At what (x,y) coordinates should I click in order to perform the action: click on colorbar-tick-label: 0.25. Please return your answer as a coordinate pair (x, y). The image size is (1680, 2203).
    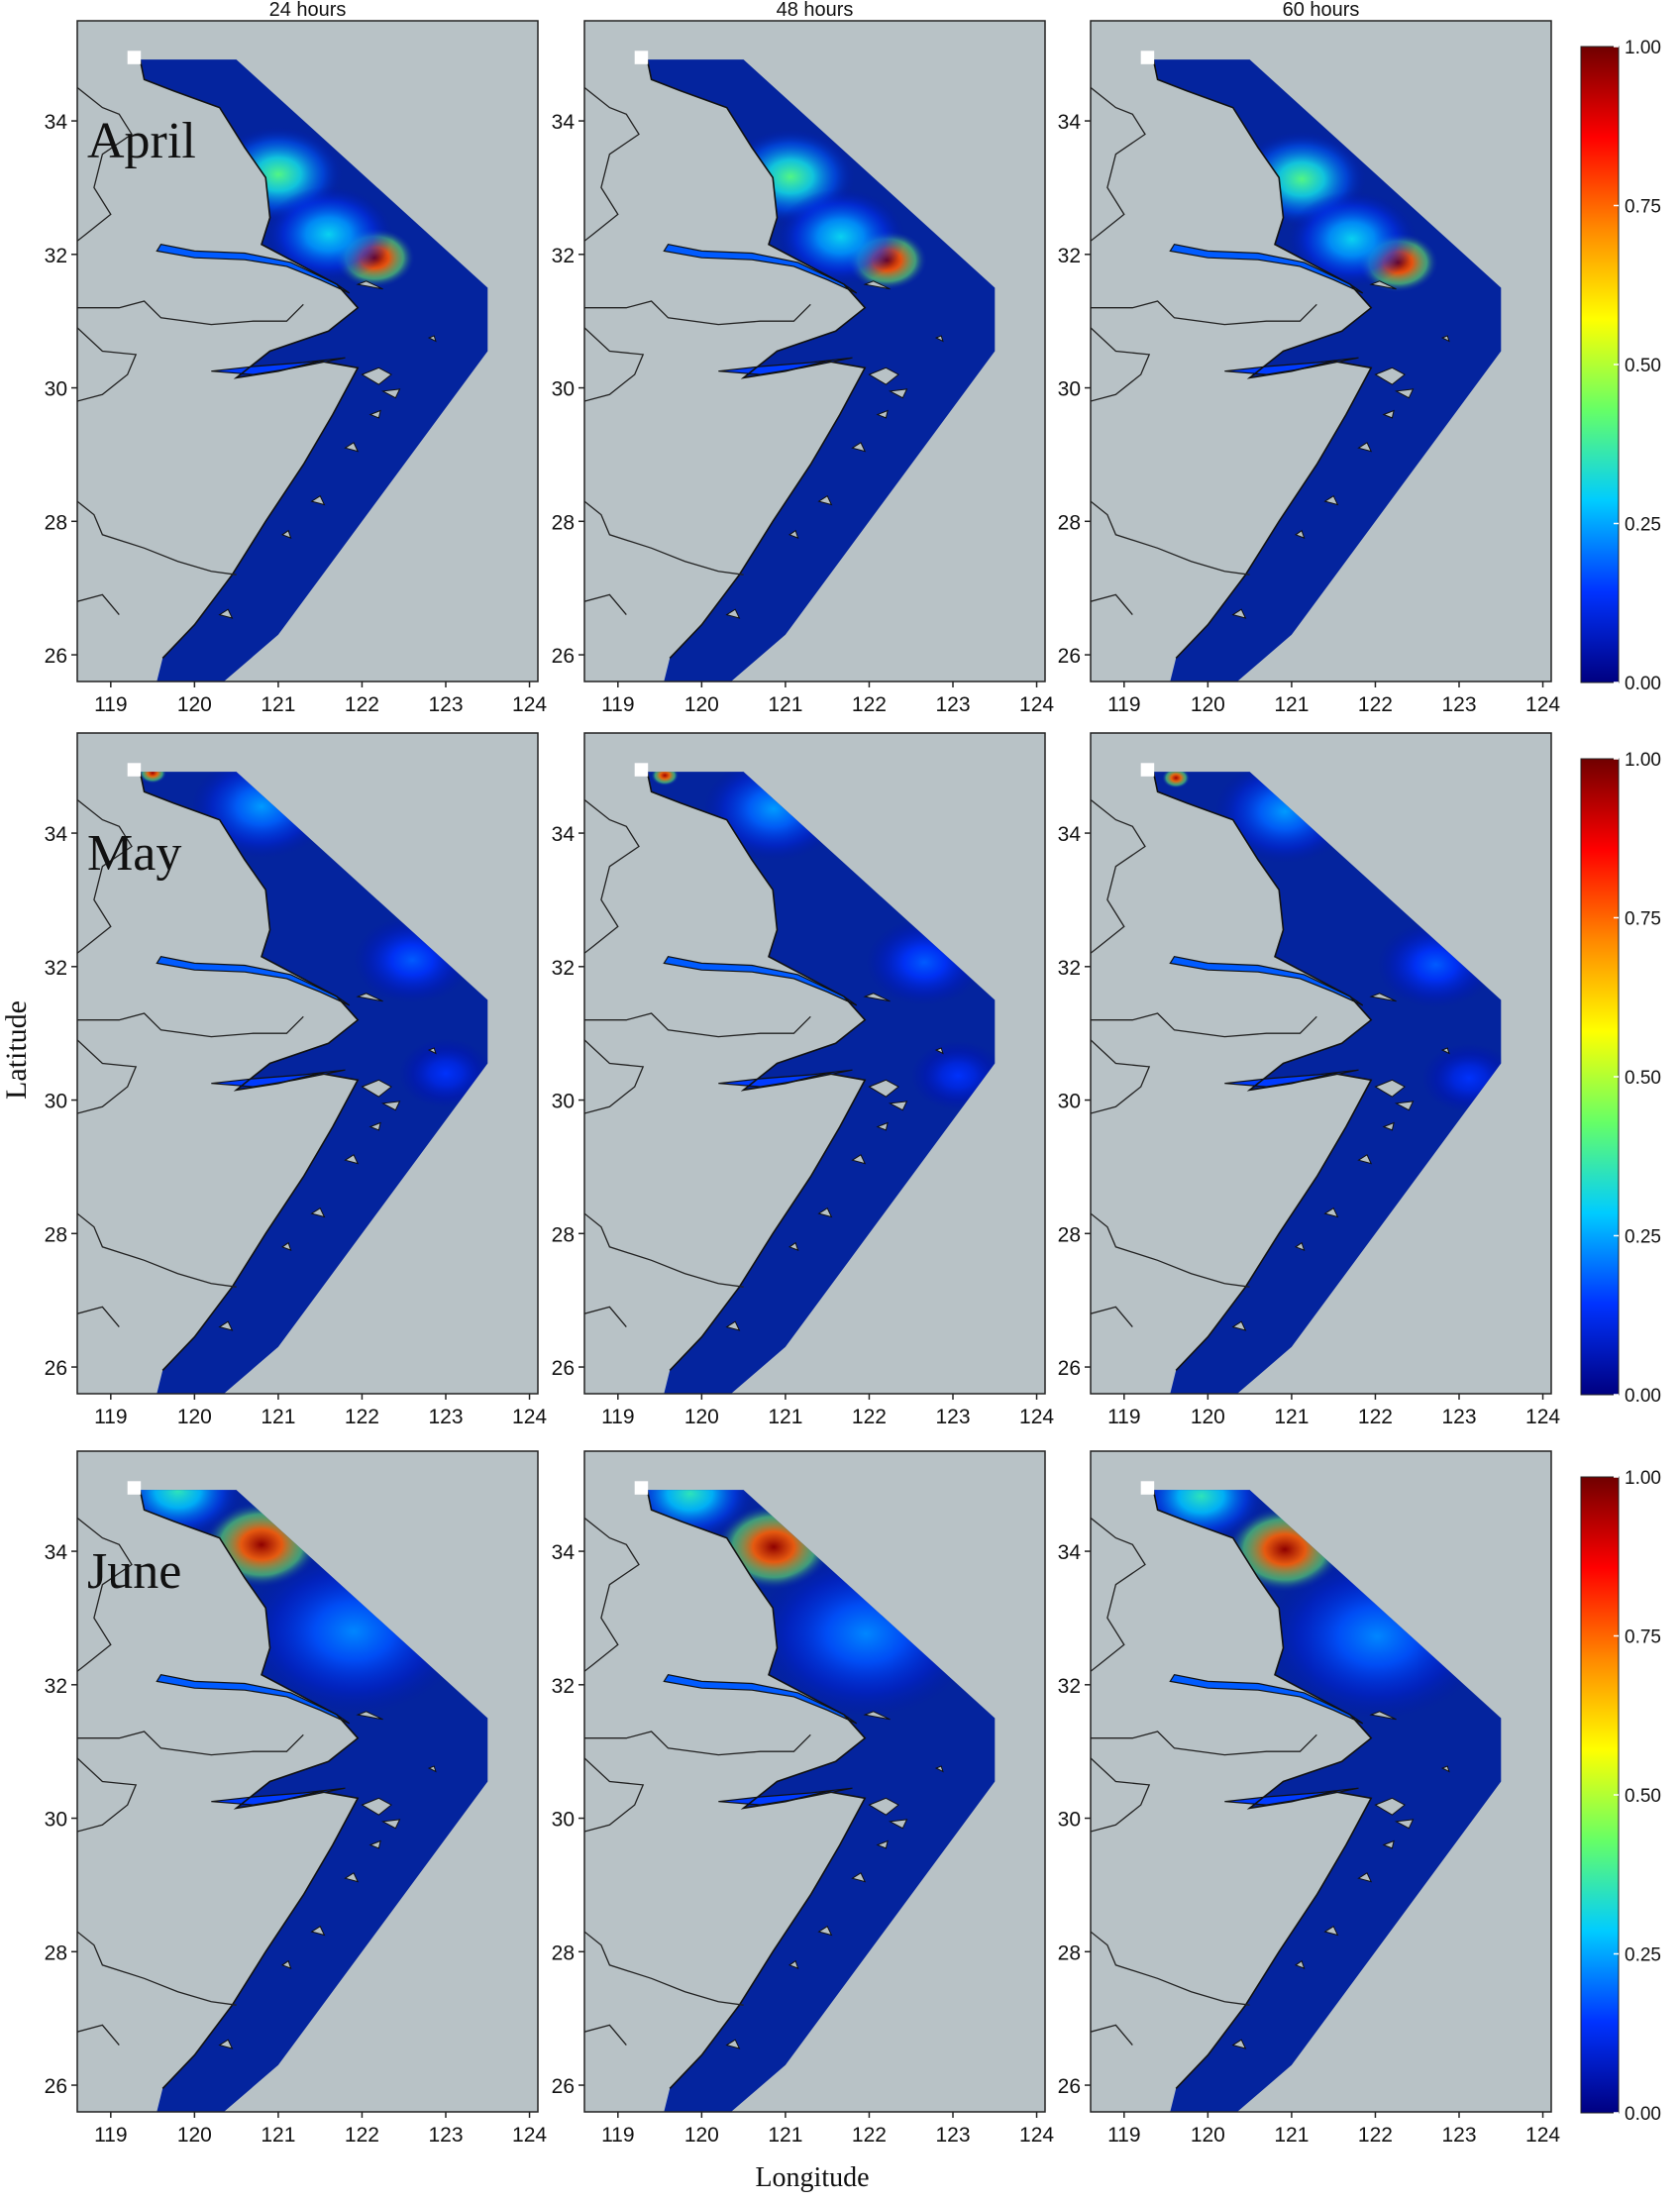
    Looking at the image, I should click on (1643, 1956).